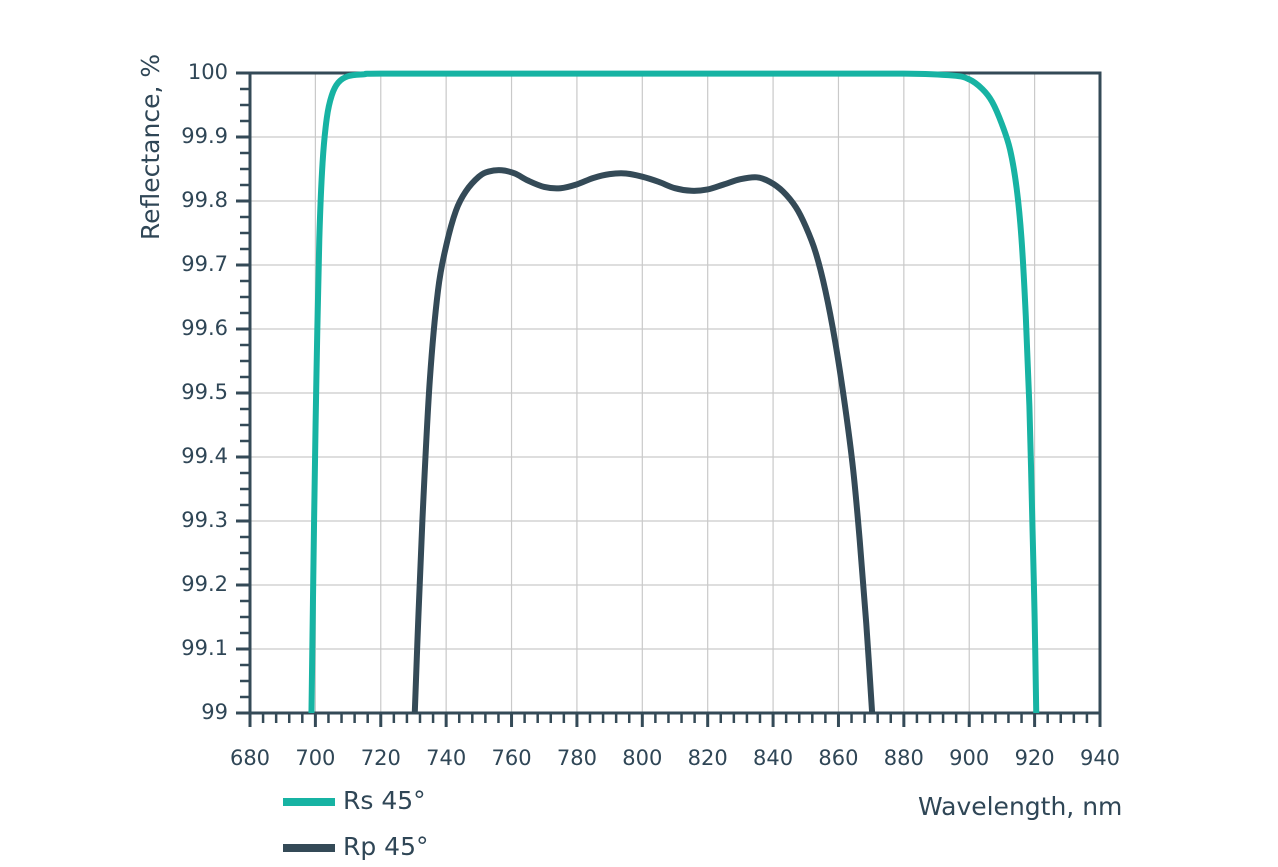 The image size is (1278, 867). What do you see at coordinates (204, 328) in the screenshot?
I see `y-tick-label: 99.6` at bounding box center [204, 328].